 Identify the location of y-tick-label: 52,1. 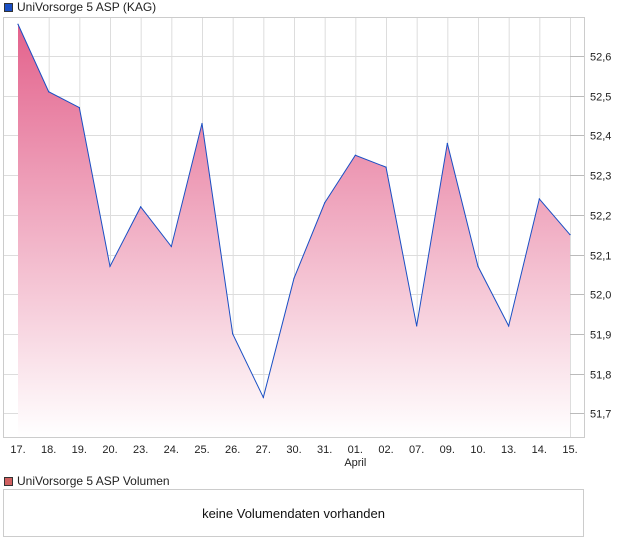
(600, 257).